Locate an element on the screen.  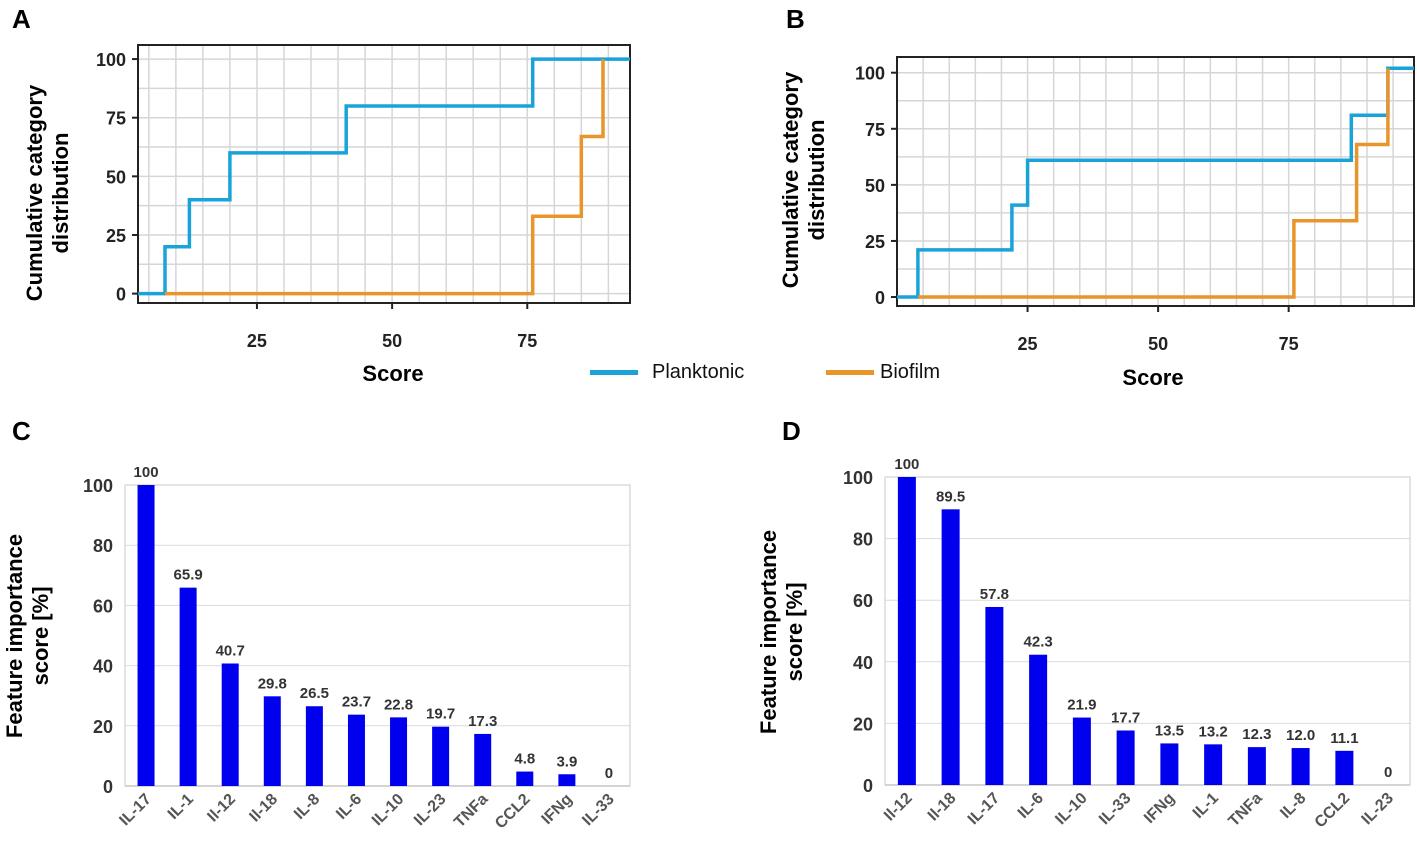
chart-d-y-ticks: 0 20 40 60 80 100 is located at coordinates (858, 632).